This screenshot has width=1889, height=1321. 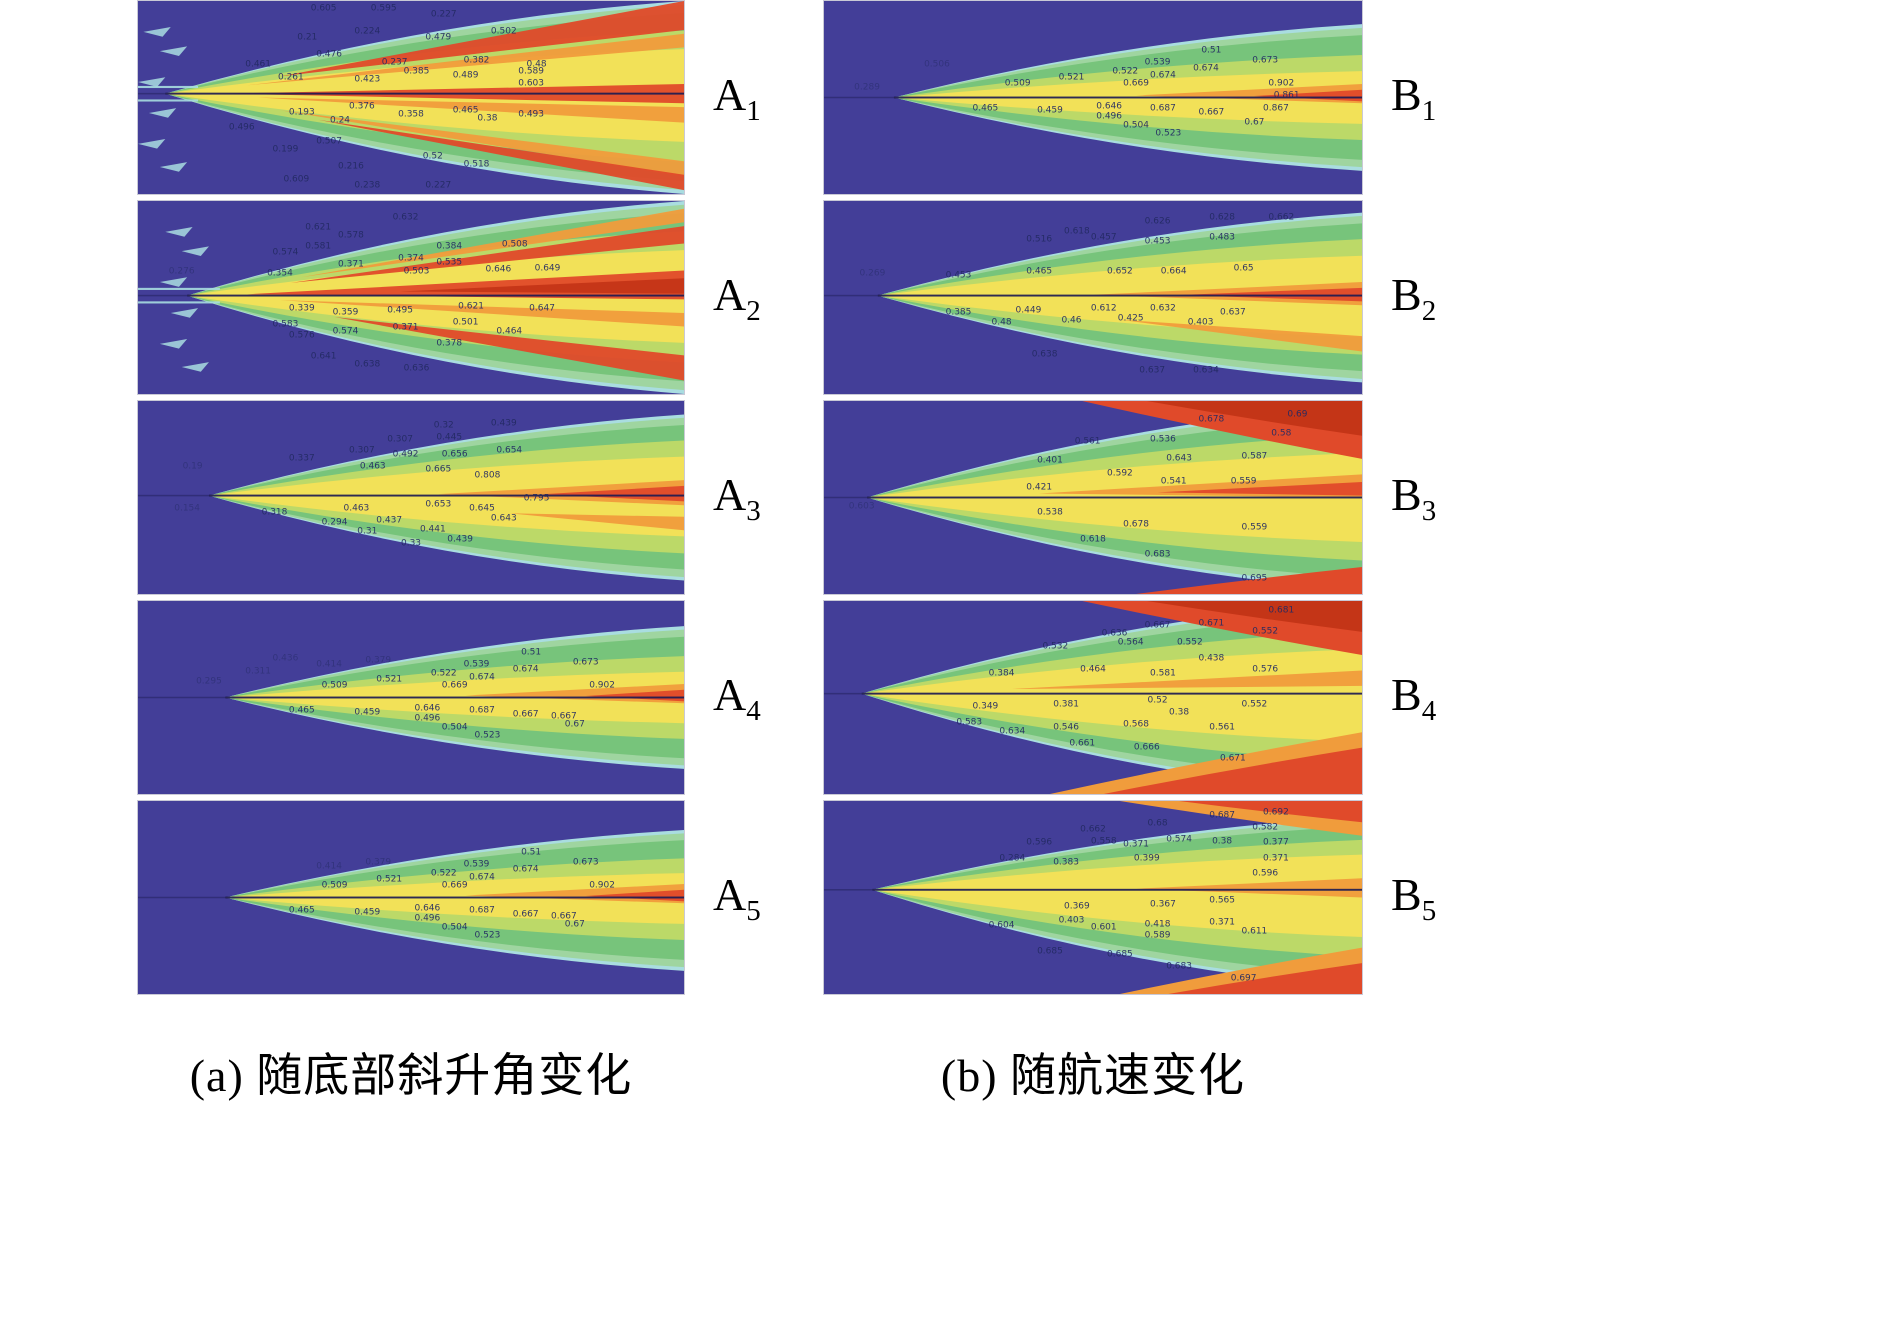 What do you see at coordinates (1120, 473) in the screenshot?
I see `contour-value-label: 0.592` at bounding box center [1120, 473].